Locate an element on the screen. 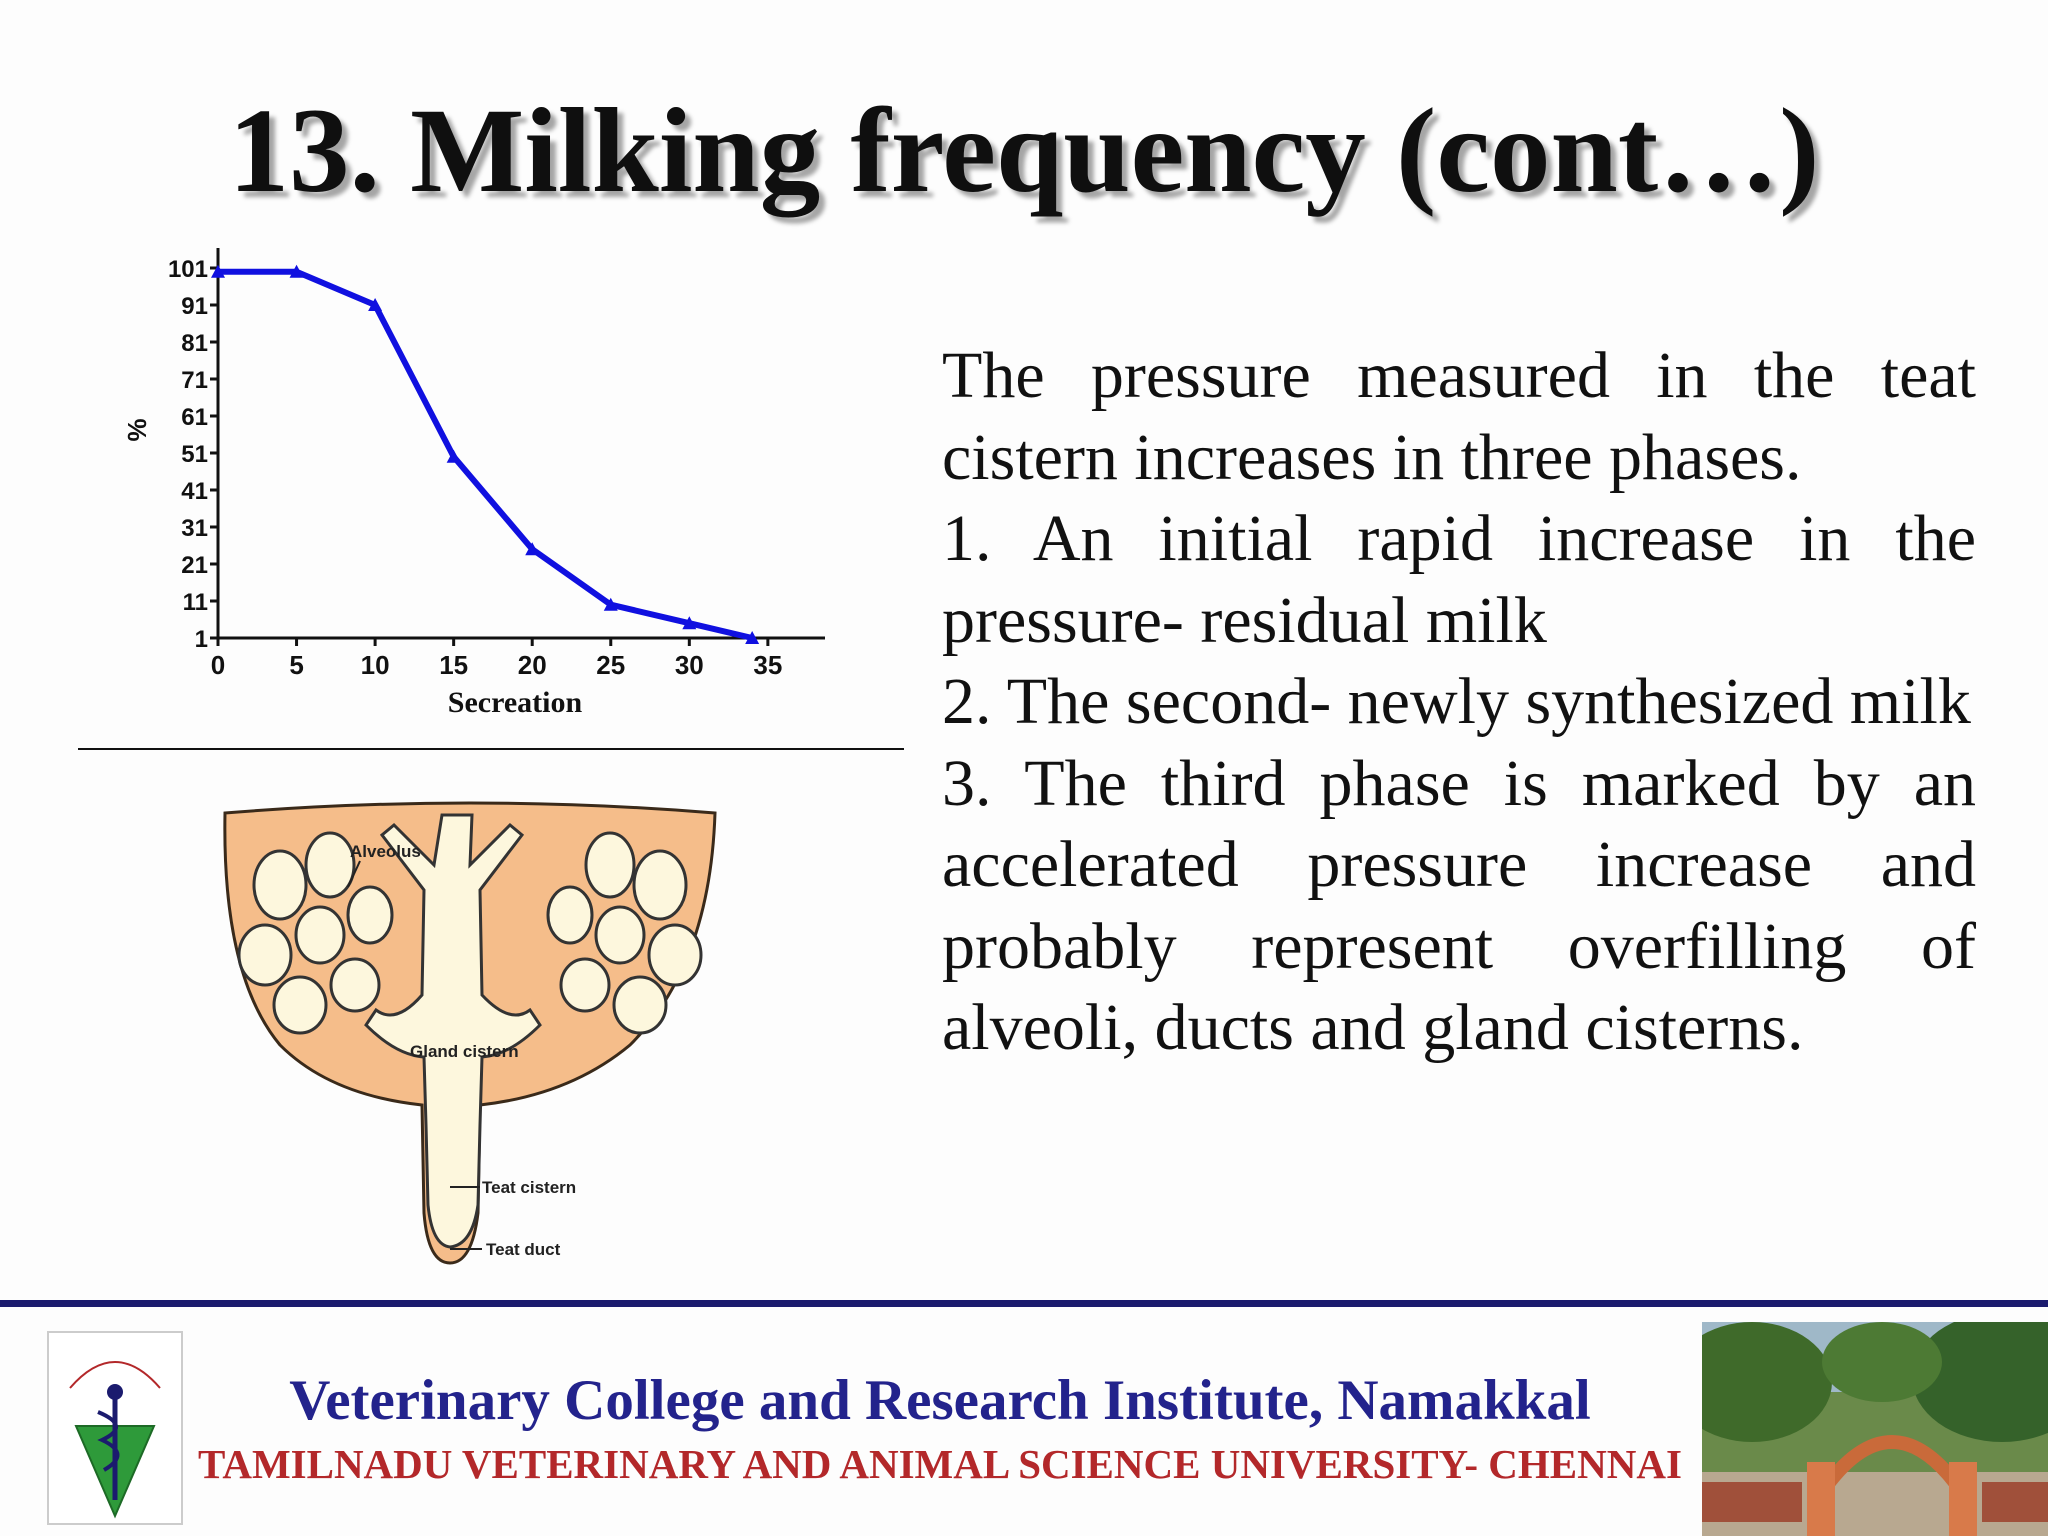 This screenshot has height=1536, width=2048. university-logo is located at coordinates (115, 1428).